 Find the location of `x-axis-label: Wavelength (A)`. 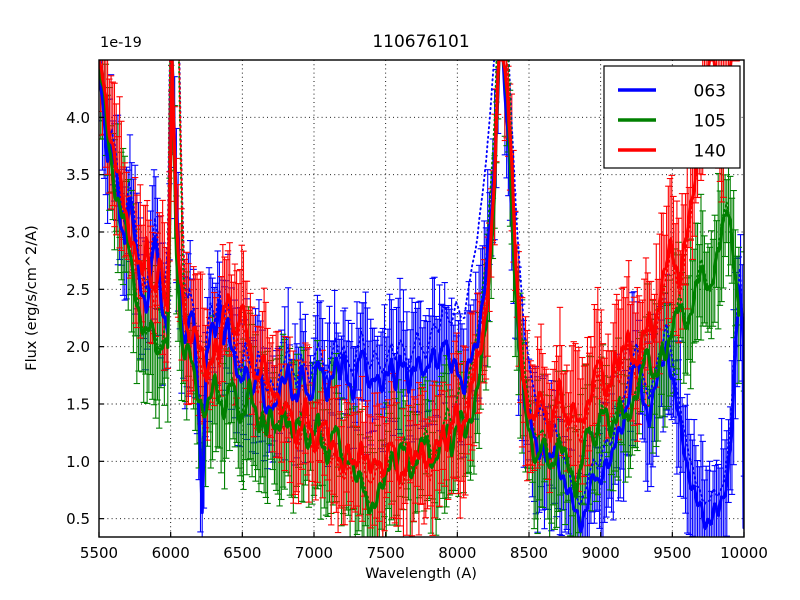

x-axis-label: Wavelength (A) is located at coordinates (421, 574).